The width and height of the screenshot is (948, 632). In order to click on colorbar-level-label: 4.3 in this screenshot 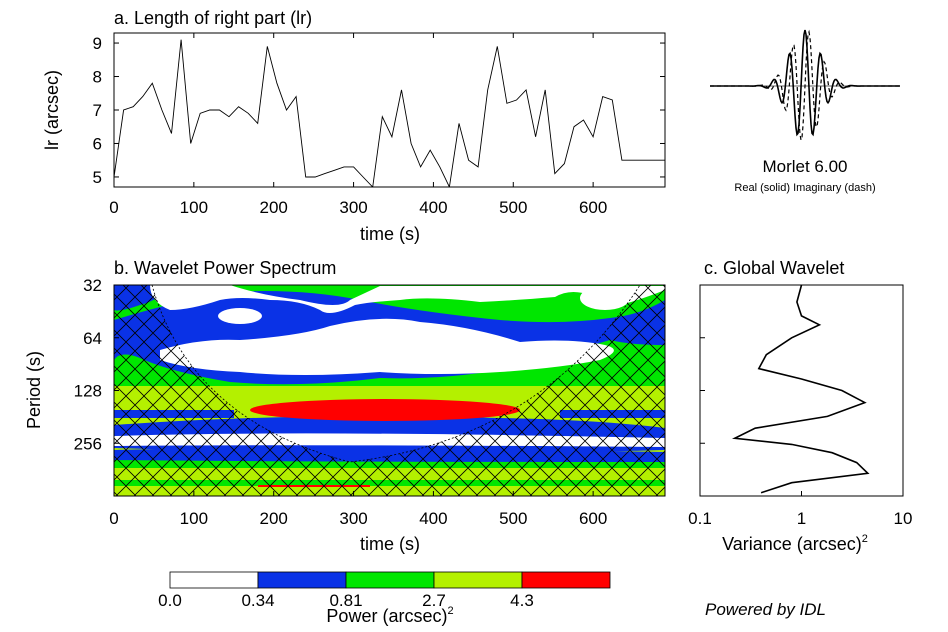, I will do `click(522, 600)`.